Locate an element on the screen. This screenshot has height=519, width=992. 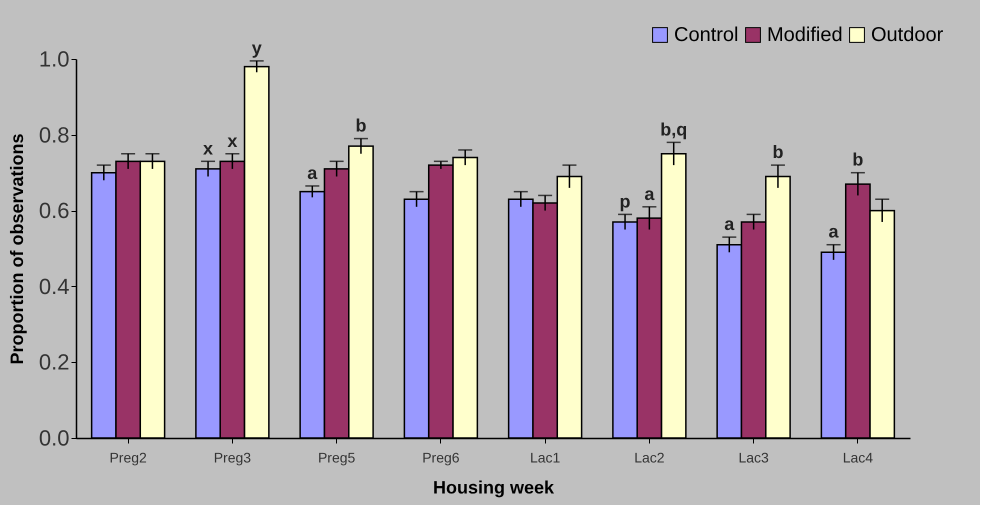
x-tick-label: Lac1 is located at coordinates (545, 458).